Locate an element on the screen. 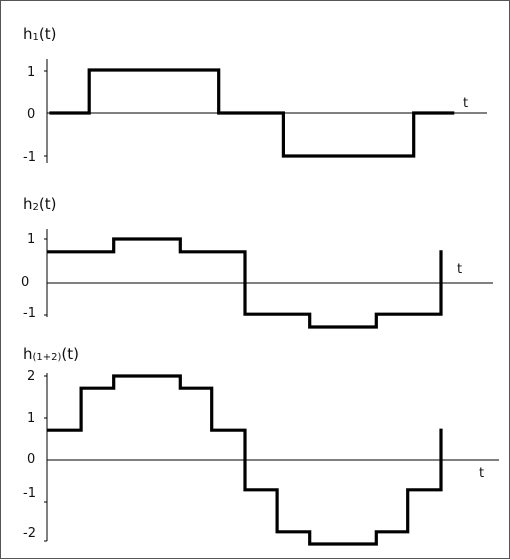 Image resolution: width=510 pixels, height=560 pixels. plot-h2-title: h2(t) is located at coordinates (39, 204).